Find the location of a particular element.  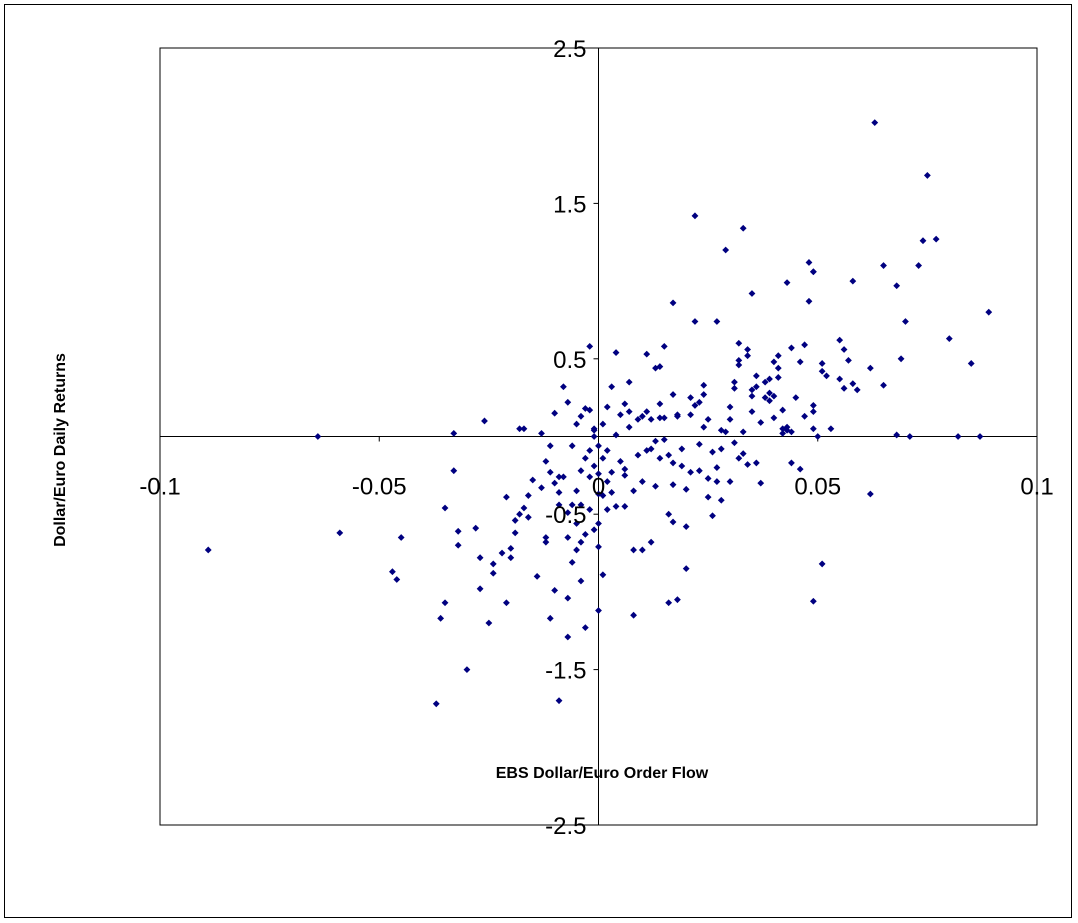

y-tick-label: -1.5 is located at coordinates (565, 671).